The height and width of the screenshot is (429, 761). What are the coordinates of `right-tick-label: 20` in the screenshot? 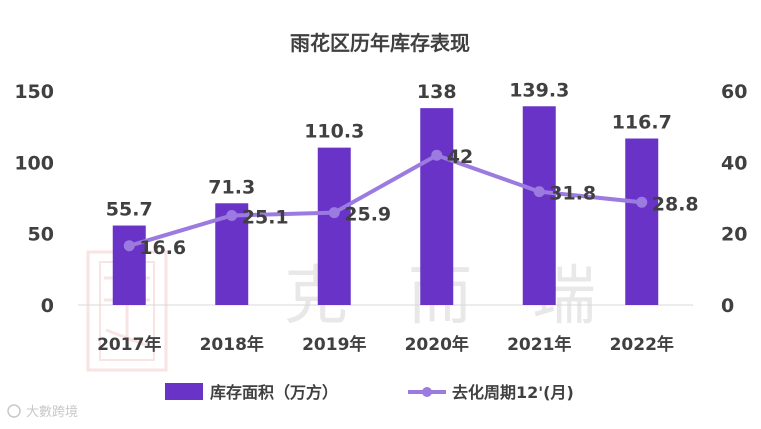 It's located at (734, 235).